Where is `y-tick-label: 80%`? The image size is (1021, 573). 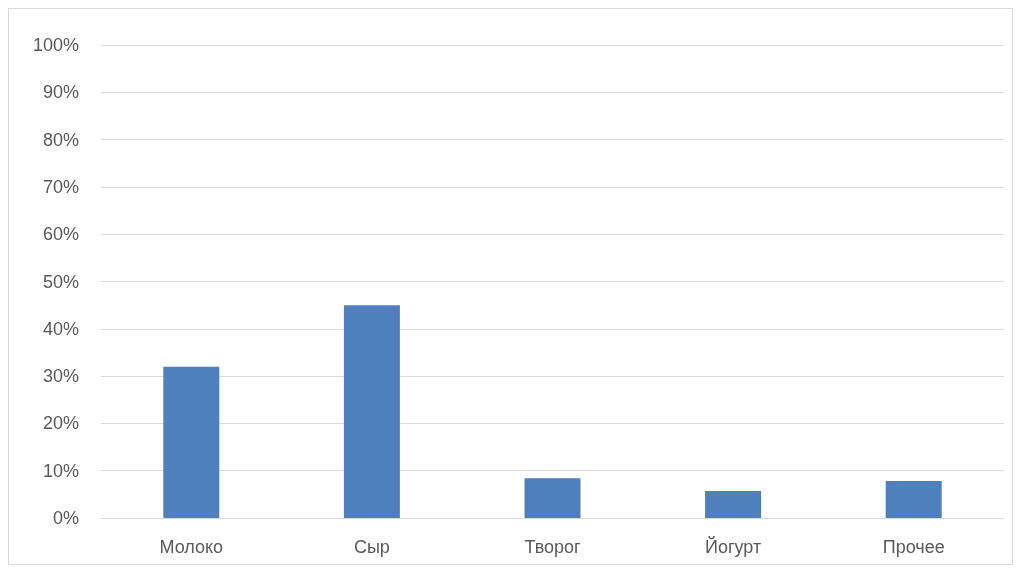
y-tick-label: 80% is located at coordinates (60, 139).